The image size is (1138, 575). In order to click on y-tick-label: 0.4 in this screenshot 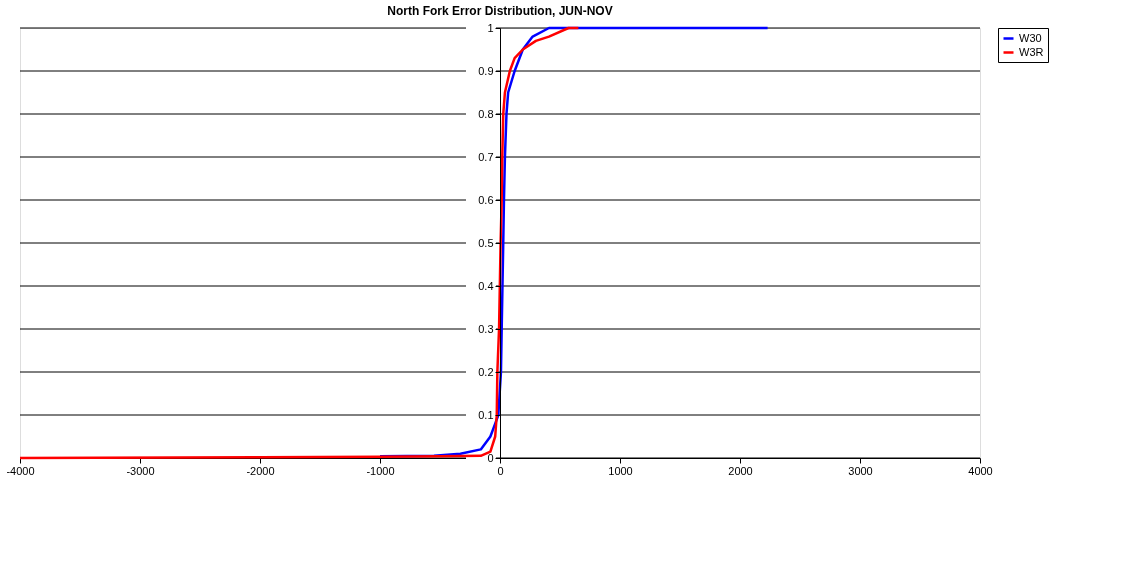, I will do `click(486, 285)`.